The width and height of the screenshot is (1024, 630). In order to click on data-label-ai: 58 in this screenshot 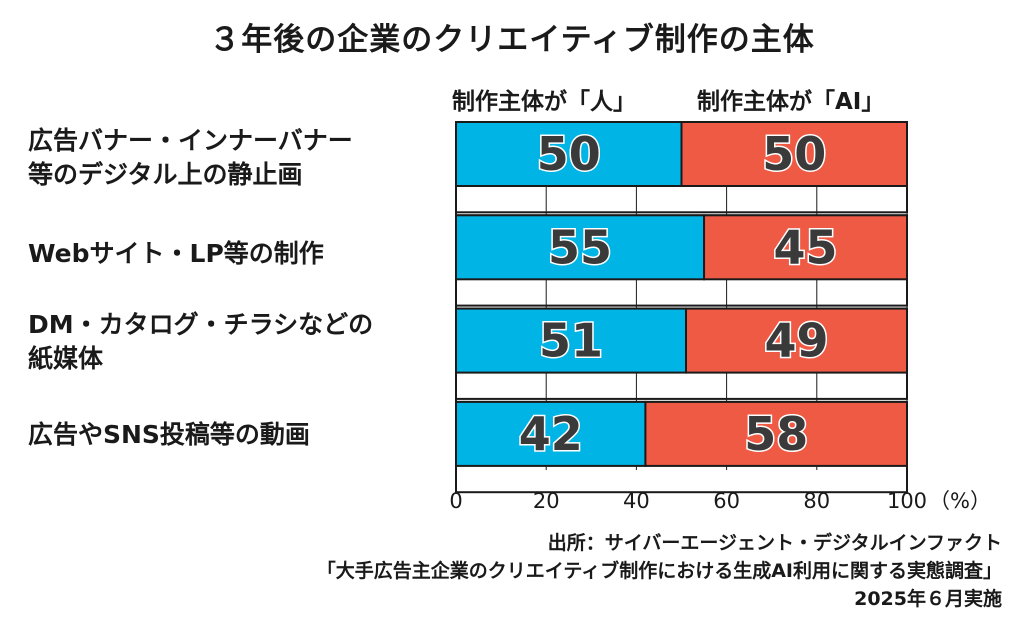, I will do `click(776, 434)`.